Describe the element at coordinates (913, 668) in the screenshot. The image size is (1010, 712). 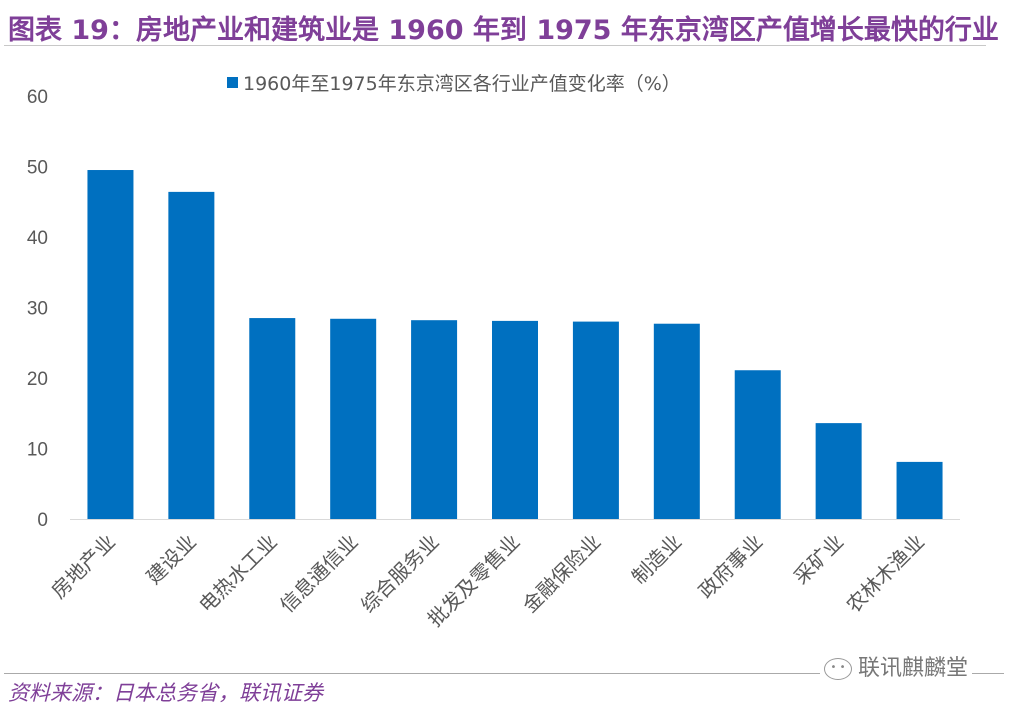
I see `watermark-text: 联讯麒麟堂` at that location.